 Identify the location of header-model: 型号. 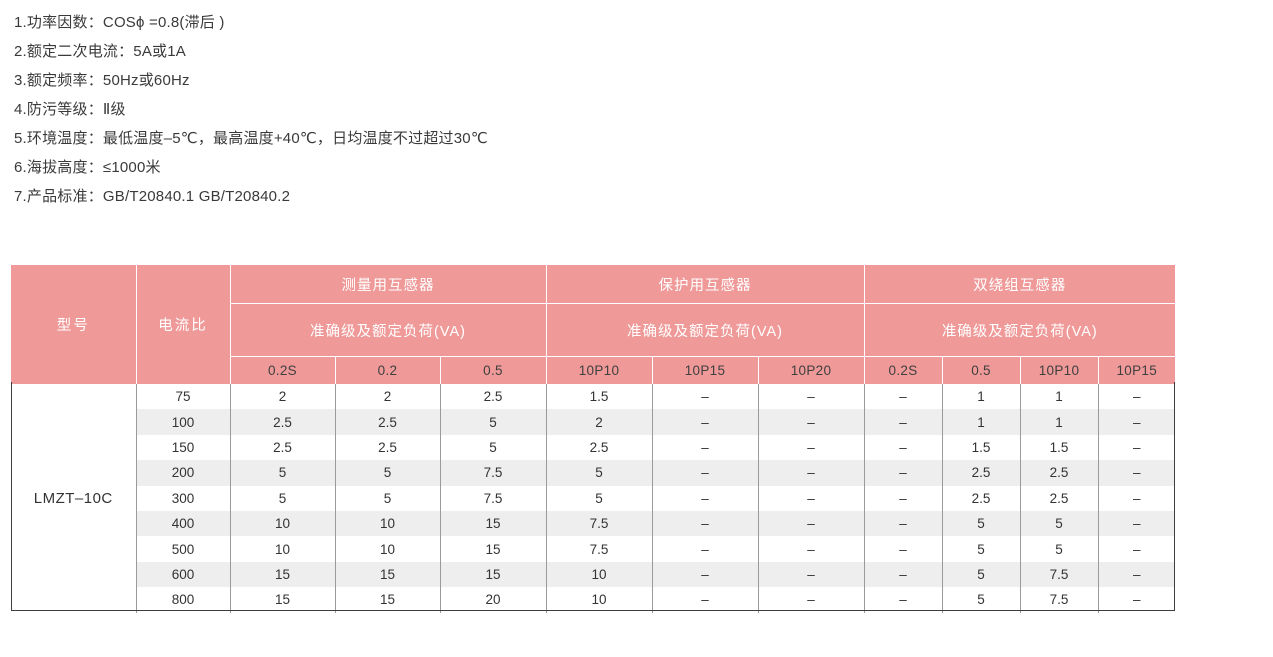
(74, 324).